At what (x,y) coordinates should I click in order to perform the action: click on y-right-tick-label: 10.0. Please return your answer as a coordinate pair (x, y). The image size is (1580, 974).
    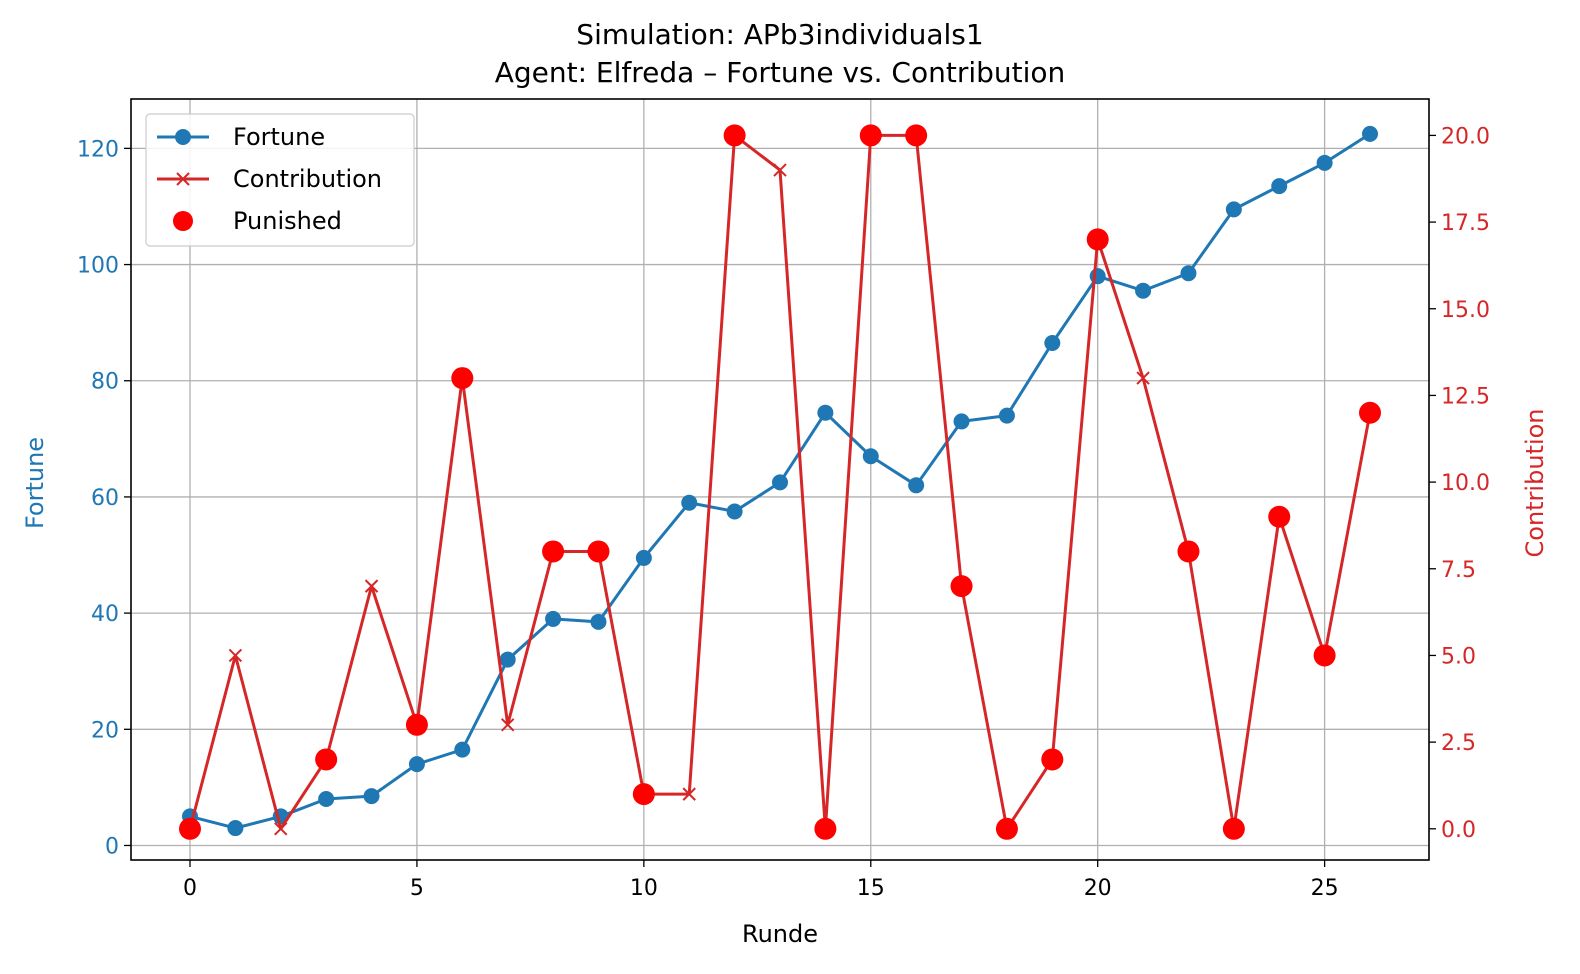
    Looking at the image, I should click on (1465, 483).